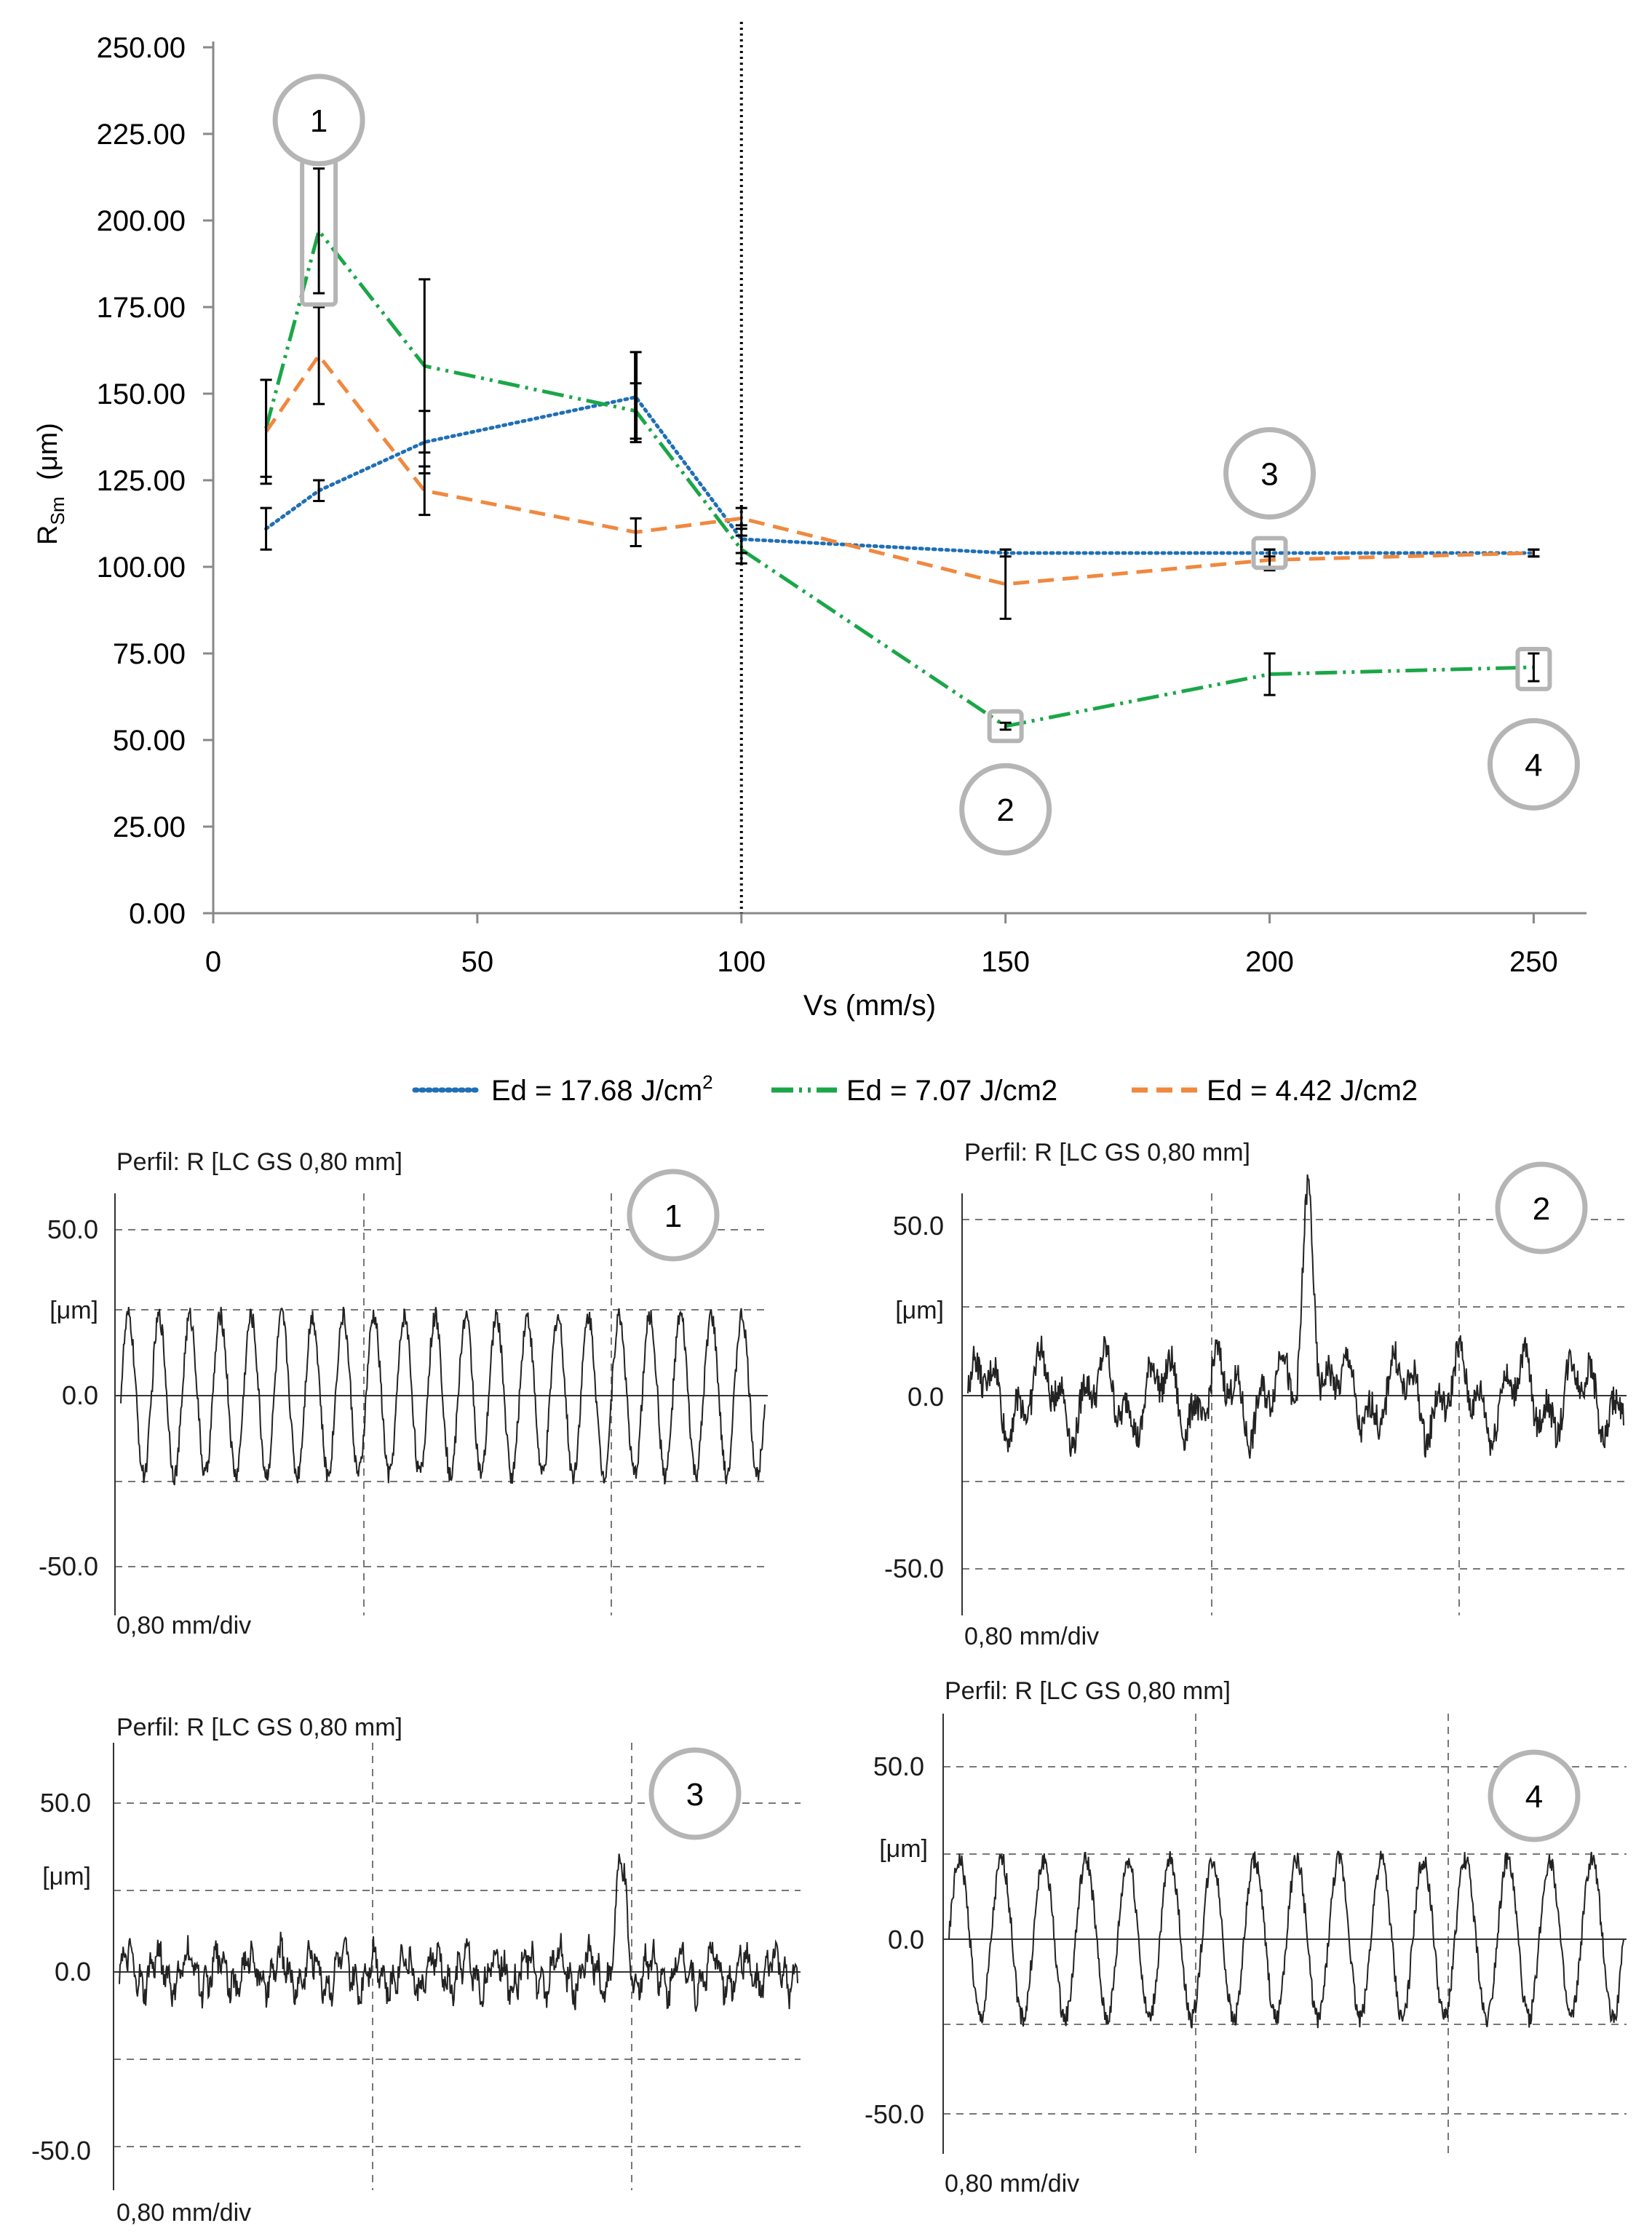  Describe the element at coordinates (157, 914) in the screenshot. I see `y-tick-label: 0.00` at that location.